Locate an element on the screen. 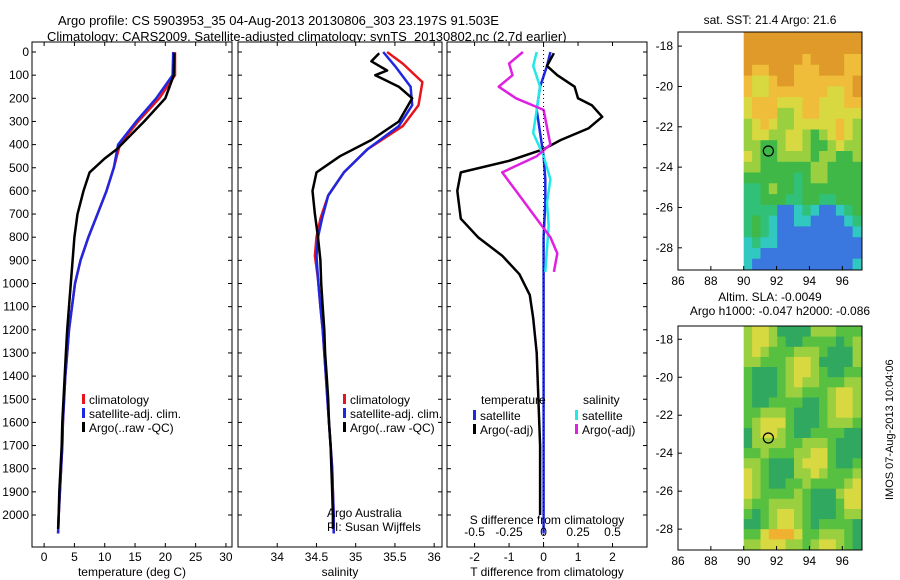 This screenshot has width=900, height=580. map-border is located at coordinates (770, 151).